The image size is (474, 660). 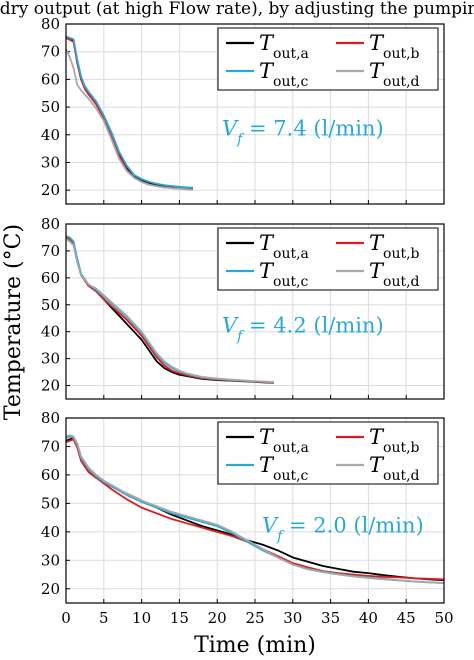 I want to click on series-lines, so click(x=129, y=113).